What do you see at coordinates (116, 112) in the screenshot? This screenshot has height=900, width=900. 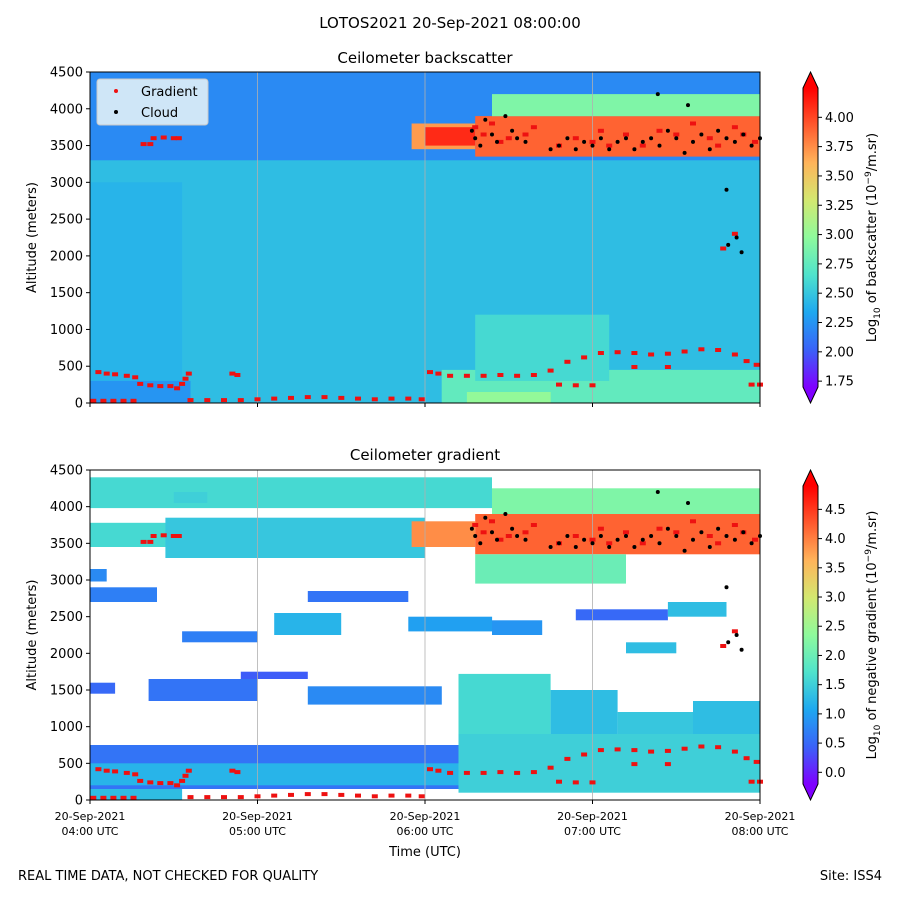 I see `legend-cloud-marker` at bounding box center [116, 112].